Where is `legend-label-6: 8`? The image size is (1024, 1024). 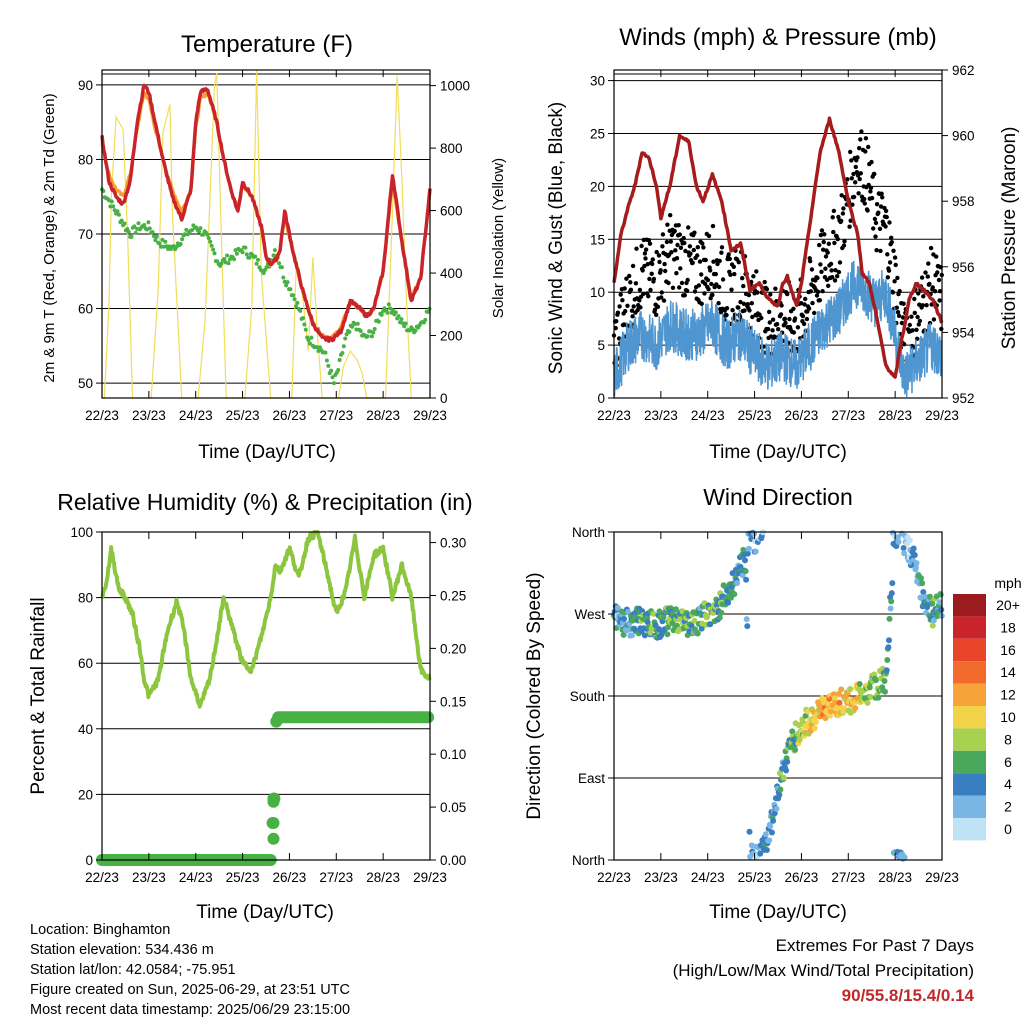 legend-label-6: 8 is located at coordinates (1008, 739).